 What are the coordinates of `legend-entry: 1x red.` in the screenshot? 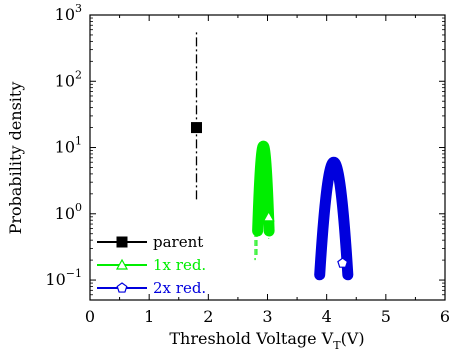 It's located at (151, 265).